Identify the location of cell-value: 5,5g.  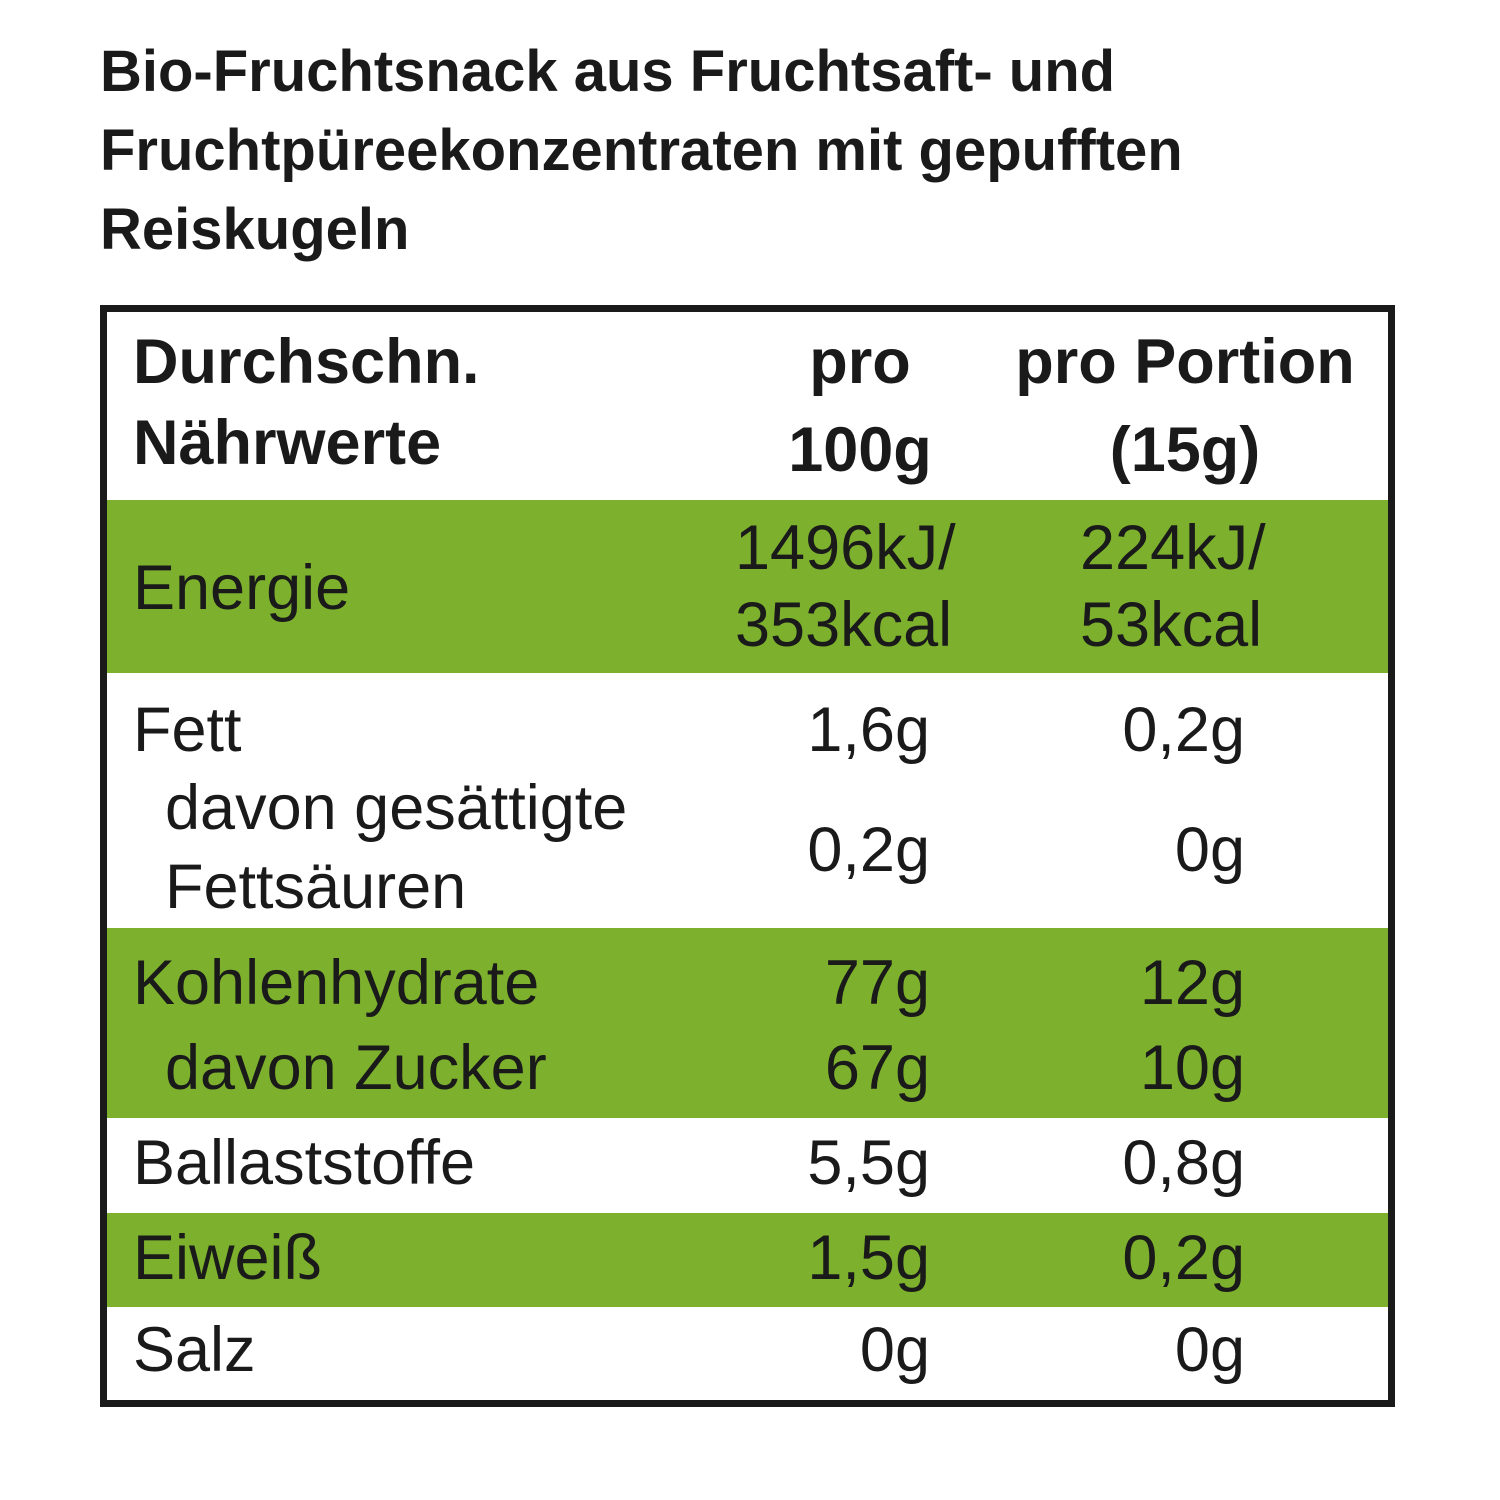
(868, 1163).